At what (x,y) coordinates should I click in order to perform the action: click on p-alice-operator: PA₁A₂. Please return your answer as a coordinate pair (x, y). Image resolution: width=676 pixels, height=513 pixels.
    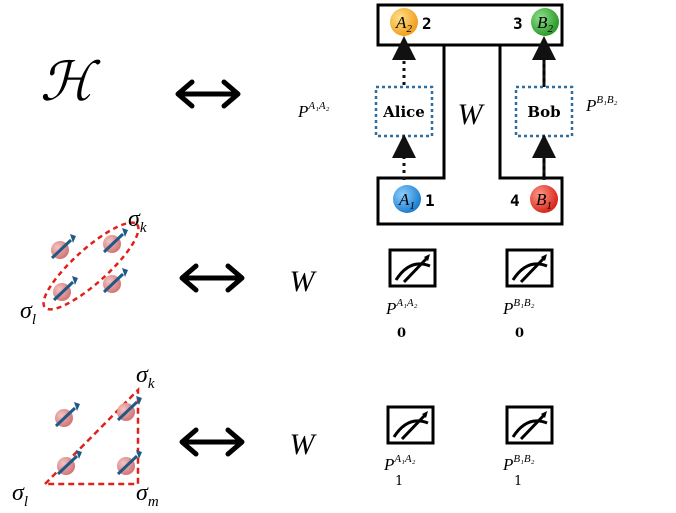
    Looking at the image, I should click on (313, 110).